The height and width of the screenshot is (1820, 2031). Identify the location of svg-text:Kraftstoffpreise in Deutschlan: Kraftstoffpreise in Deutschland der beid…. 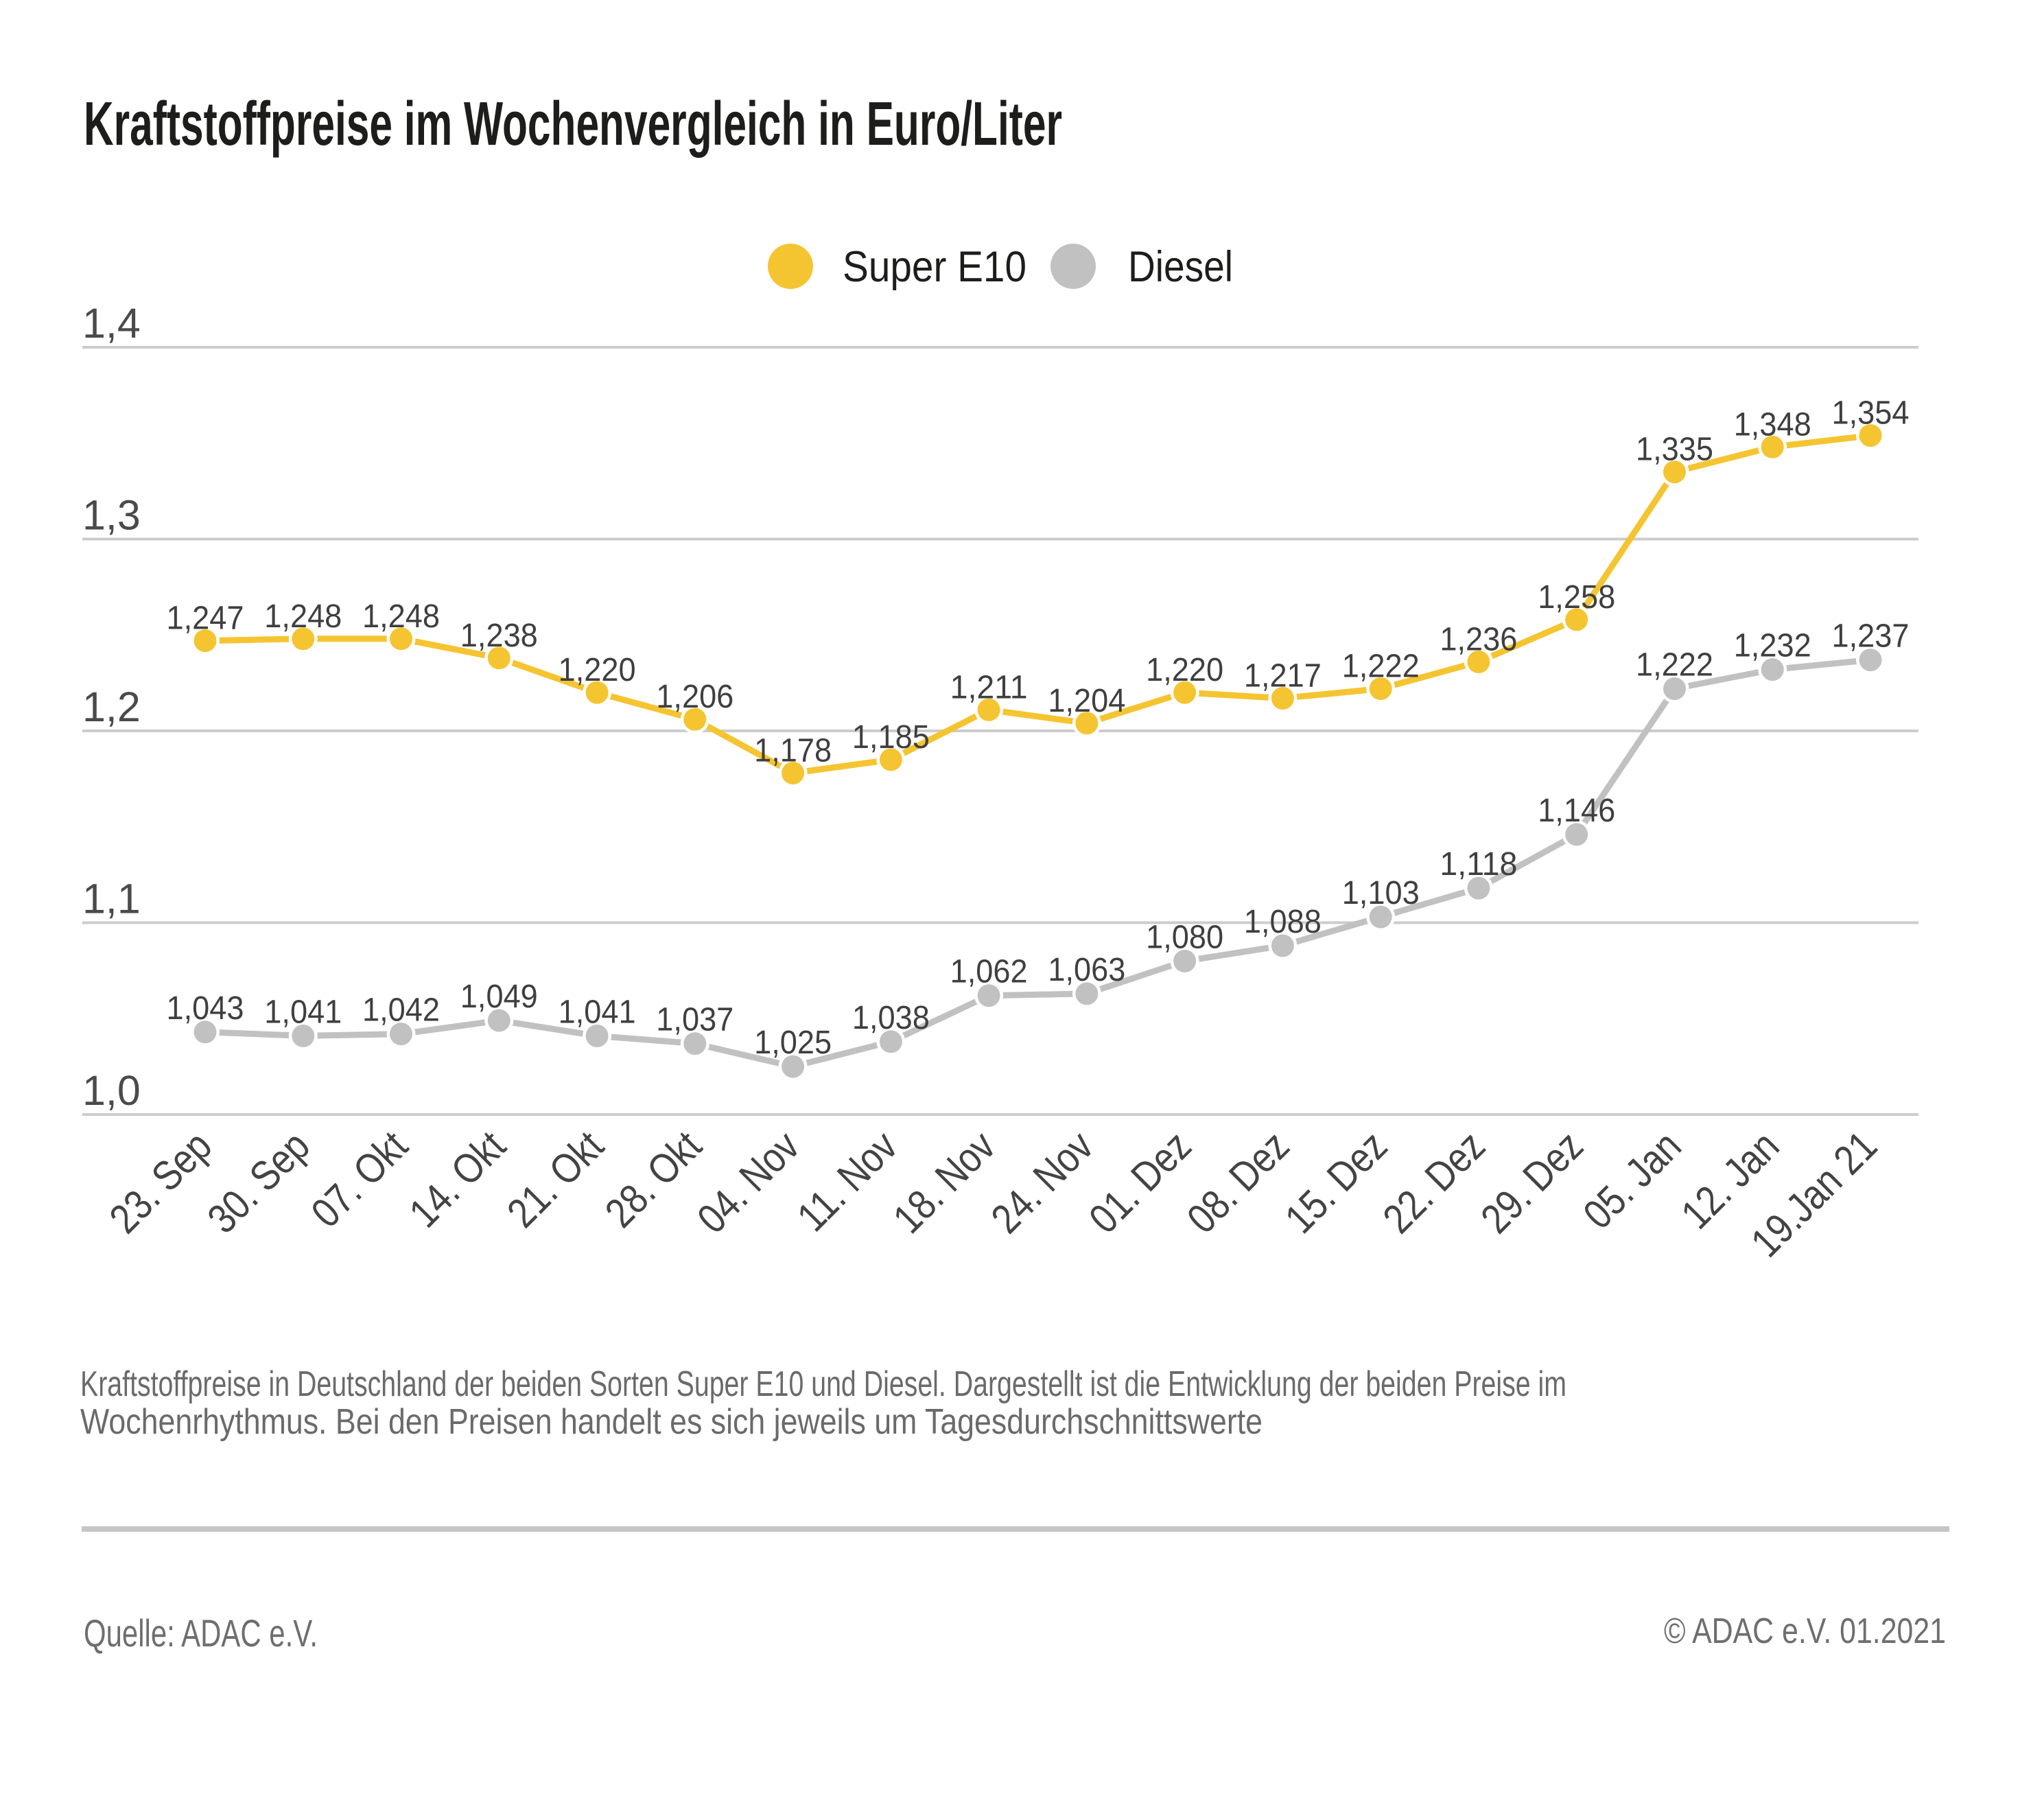
(823, 1384).